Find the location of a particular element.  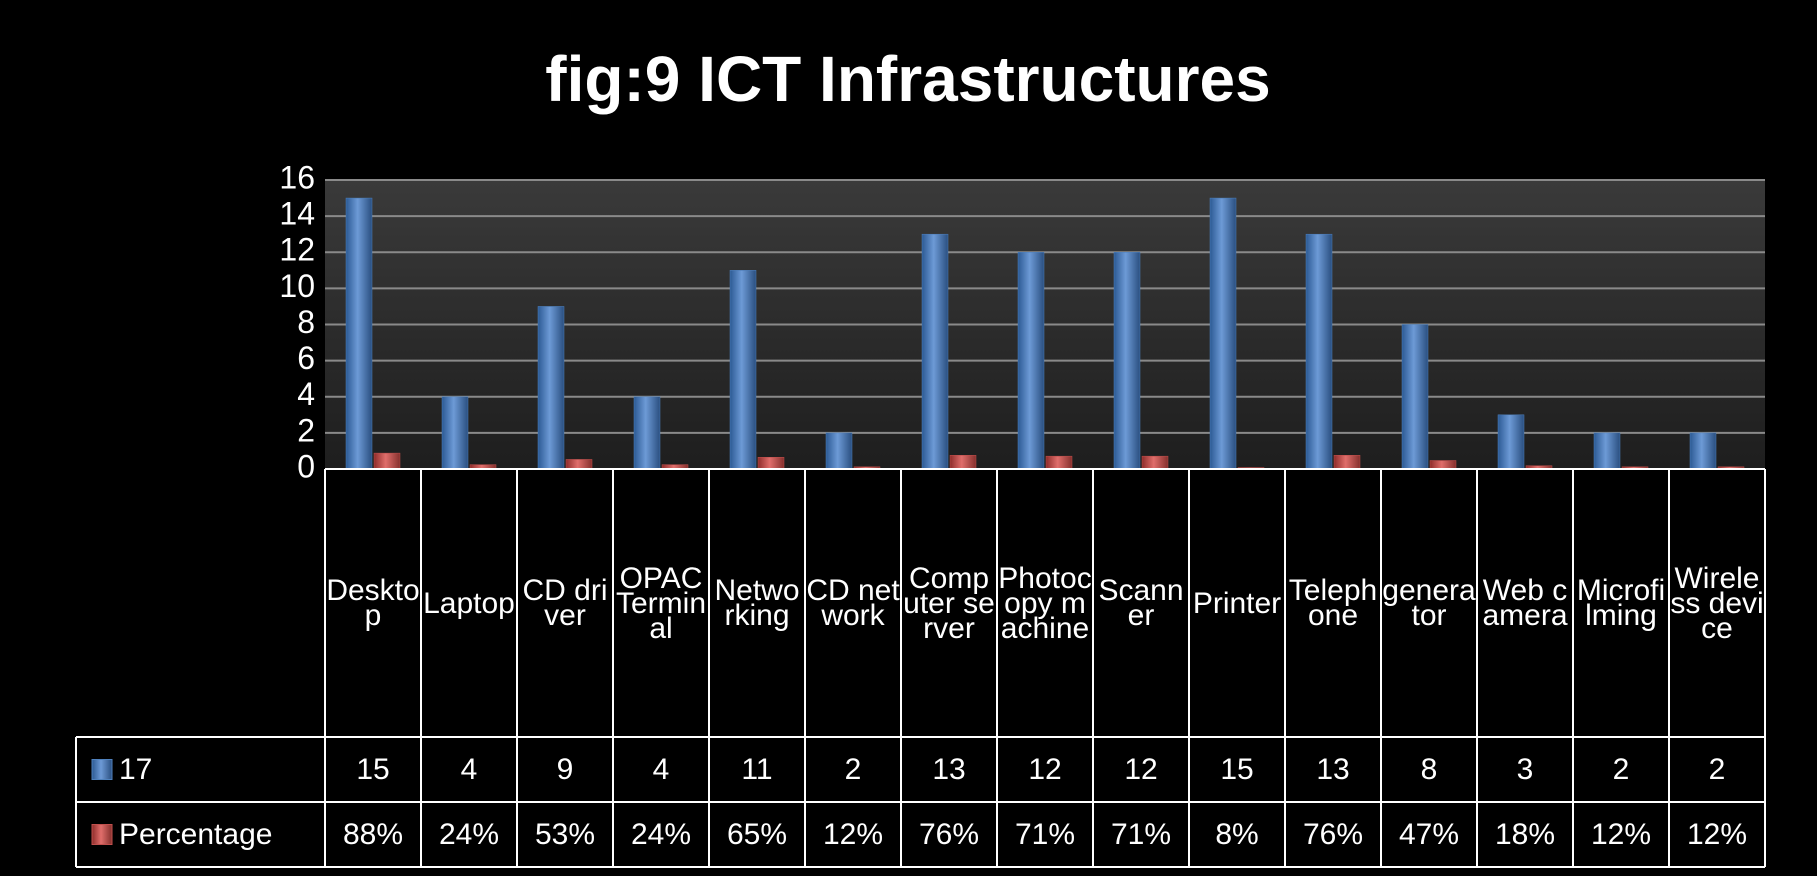

category-label: Printer is located at coordinates (1237, 603).